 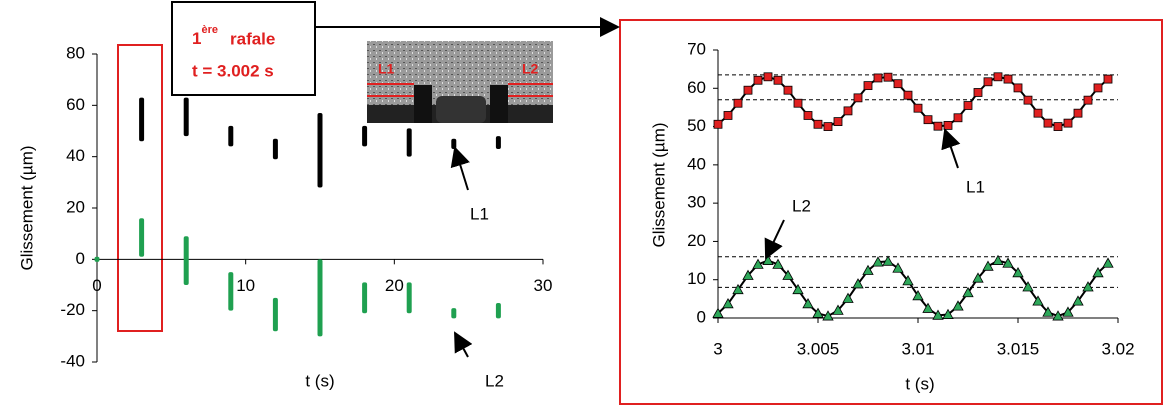 What do you see at coordinates (252, 38) in the screenshot?
I see `callout-text: rafale` at bounding box center [252, 38].